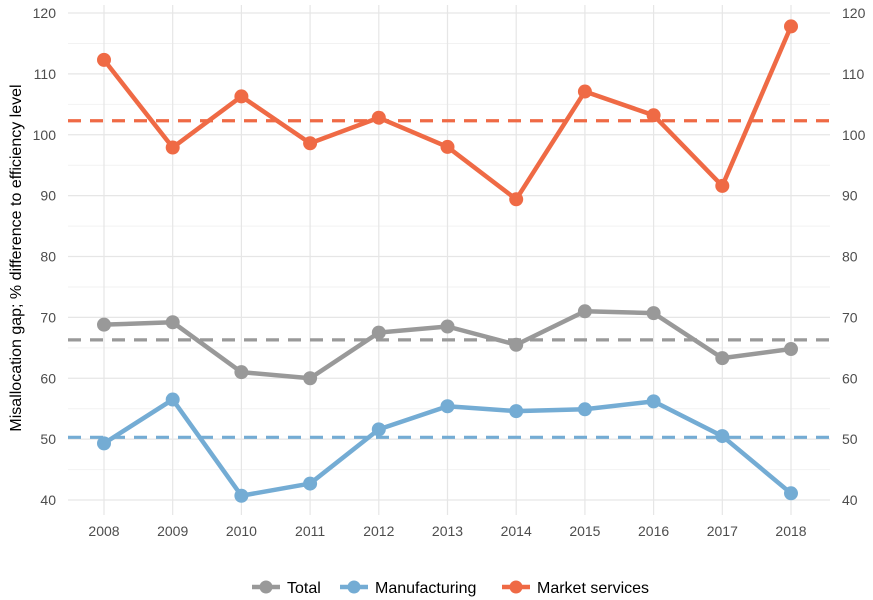 The width and height of the screenshot is (873, 600). Describe the element at coordinates (584, 531) in the screenshot. I see `x-tick-label: 2015` at that location.